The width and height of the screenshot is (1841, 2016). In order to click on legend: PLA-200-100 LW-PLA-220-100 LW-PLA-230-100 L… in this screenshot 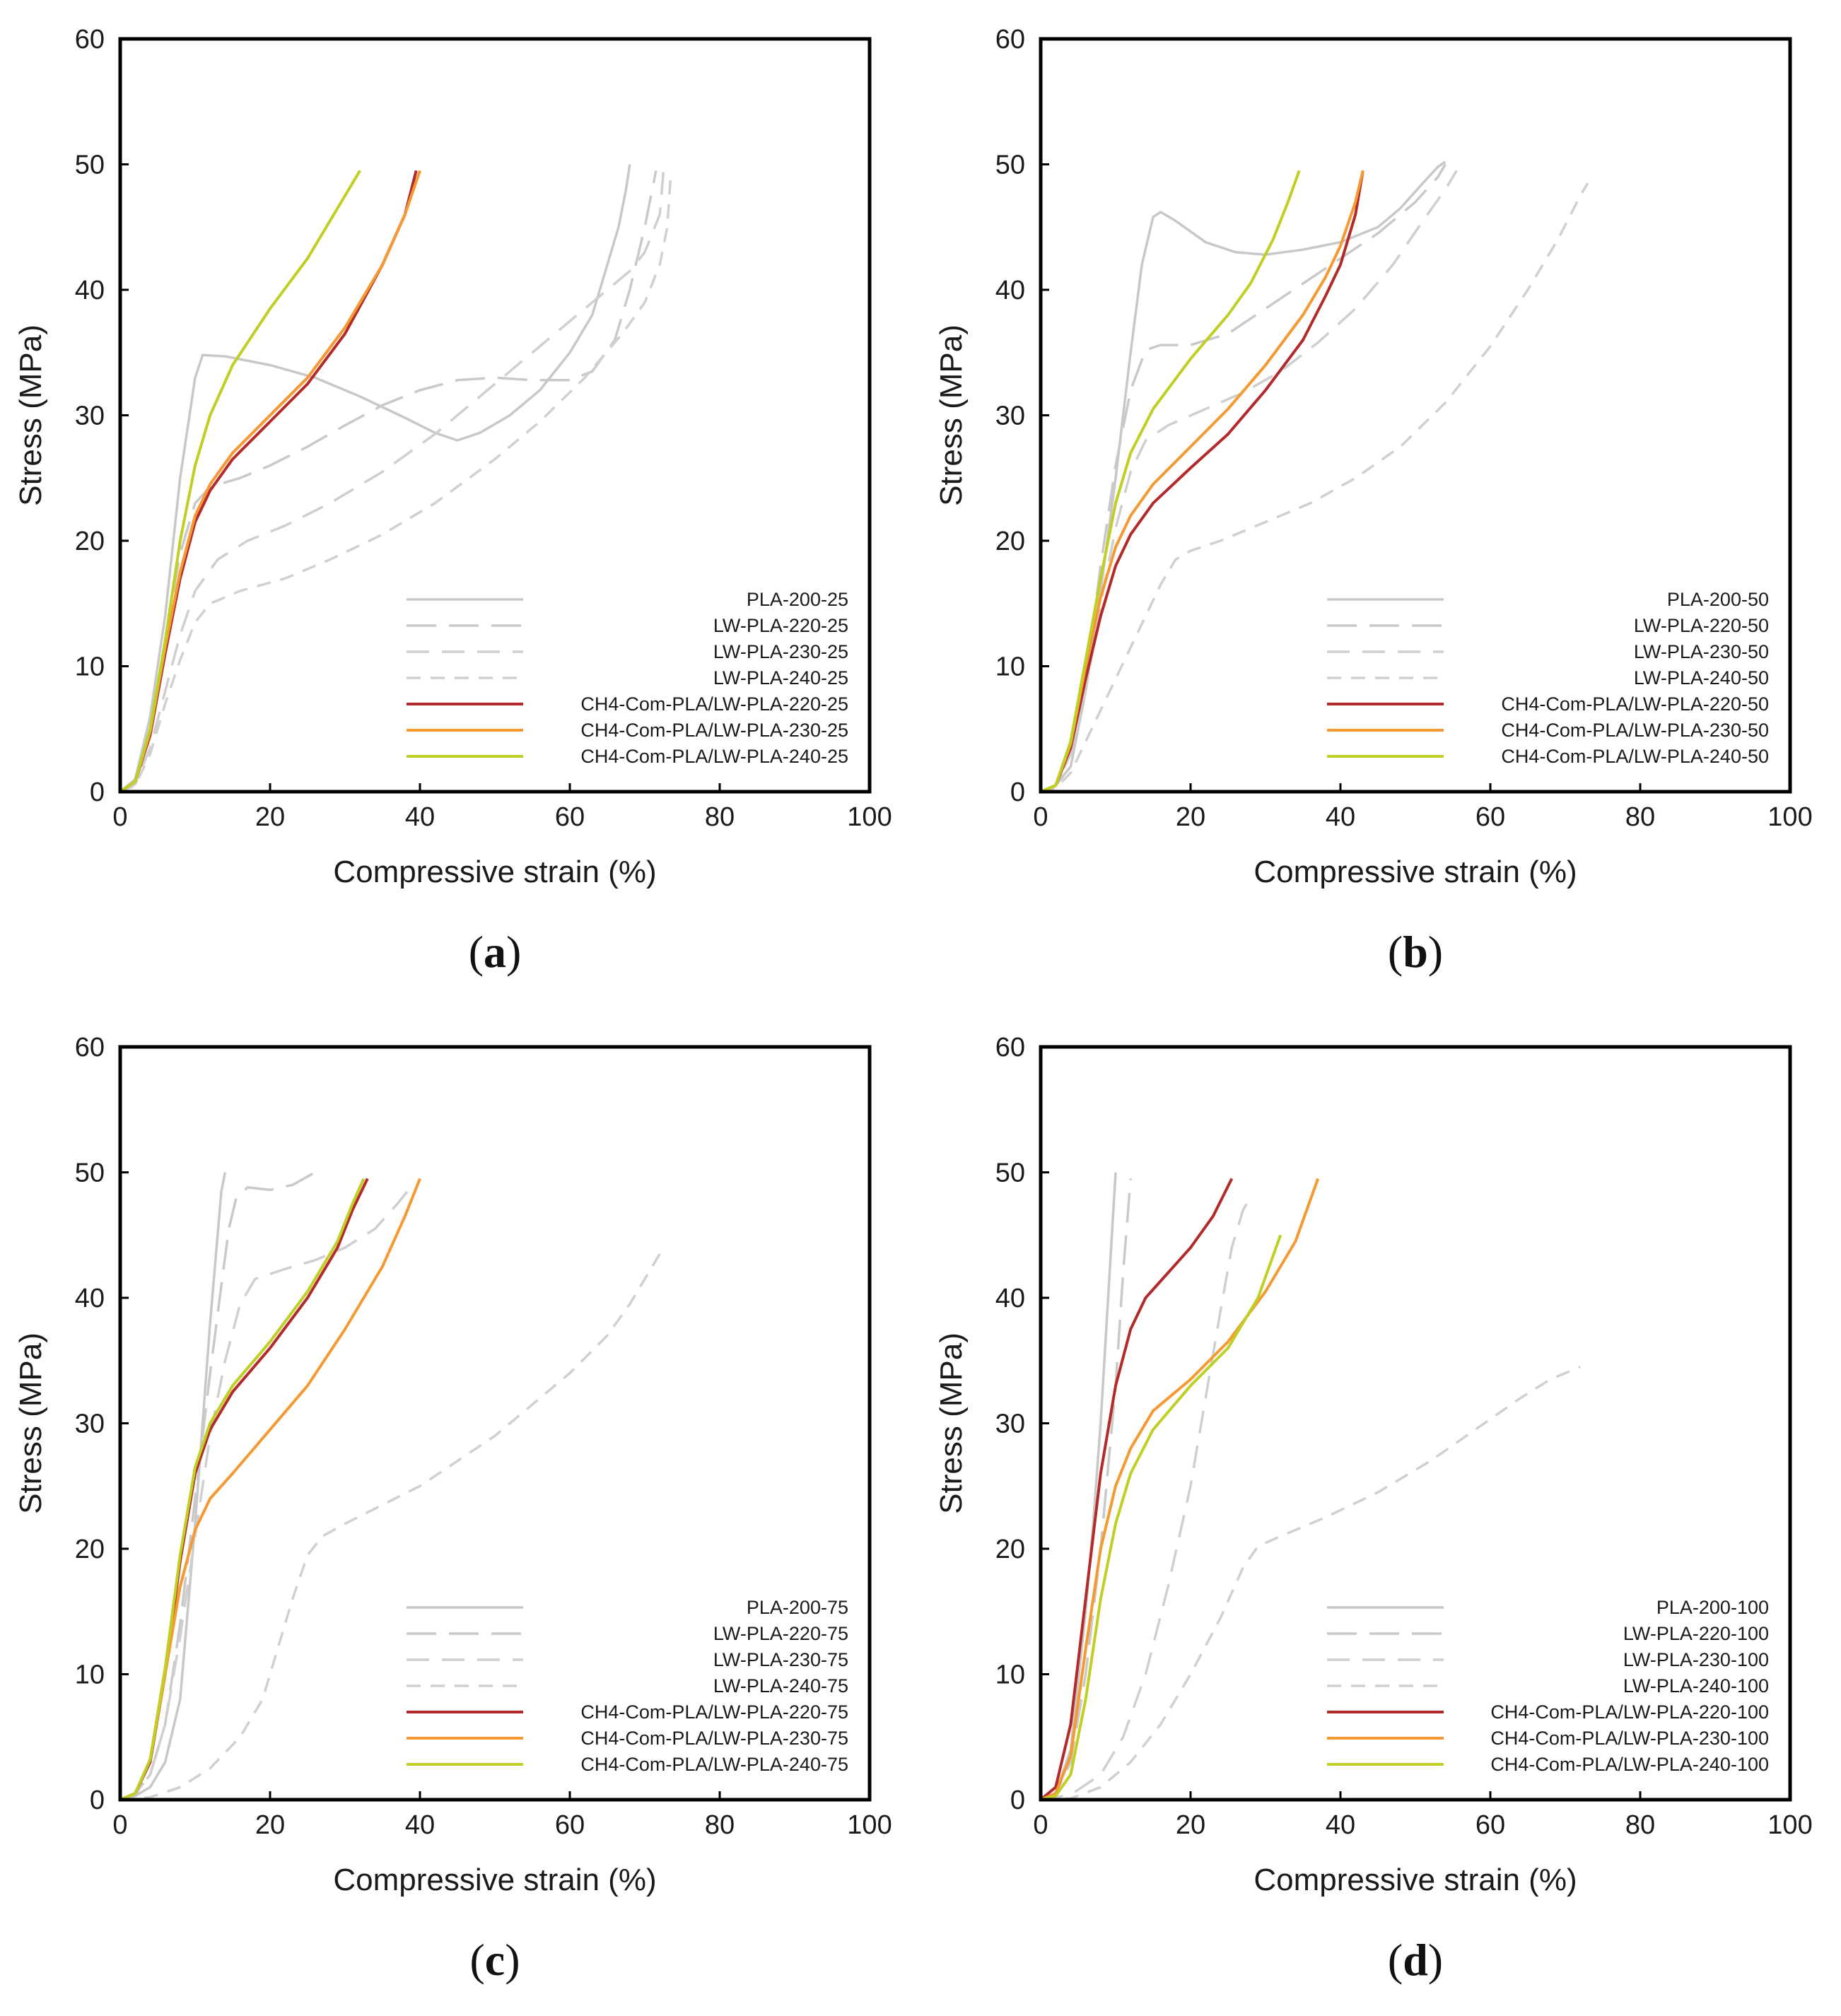, I will do `click(1548, 1686)`.